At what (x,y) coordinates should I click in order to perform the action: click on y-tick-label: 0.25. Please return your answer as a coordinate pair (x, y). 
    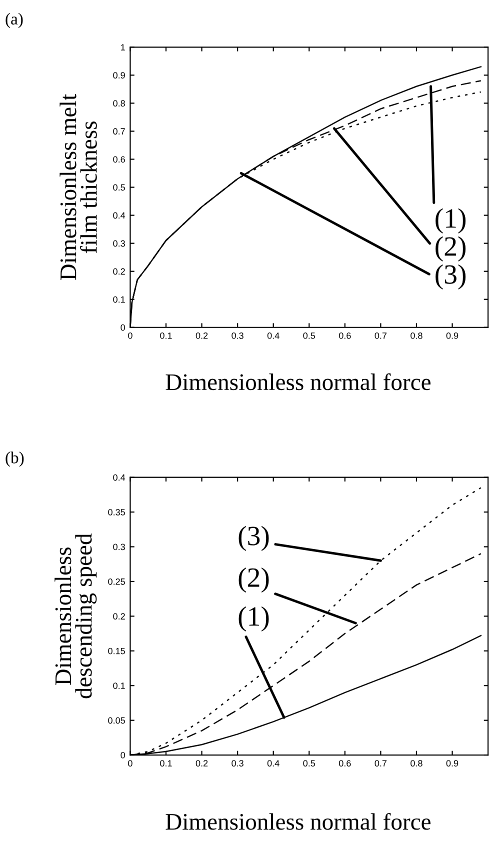
    Looking at the image, I should click on (116, 581).